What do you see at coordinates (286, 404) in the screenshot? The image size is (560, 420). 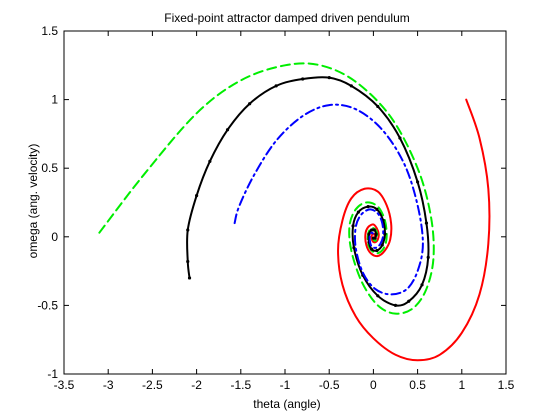 I see `x-axis-label: theta (angle)` at bounding box center [286, 404].